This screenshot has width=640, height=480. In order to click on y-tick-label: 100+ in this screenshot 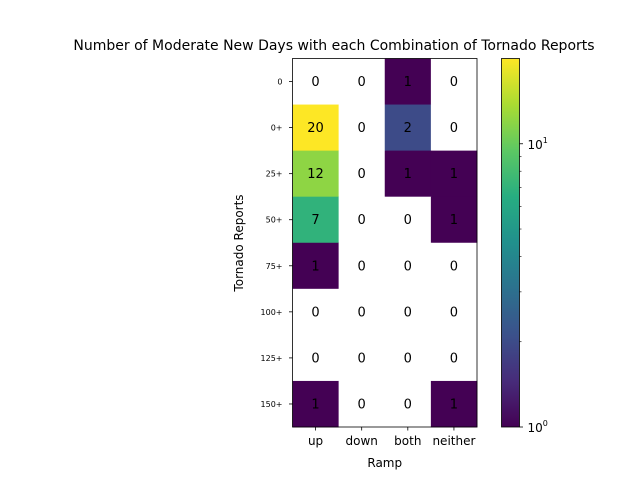, I will do `click(272, 312)`.